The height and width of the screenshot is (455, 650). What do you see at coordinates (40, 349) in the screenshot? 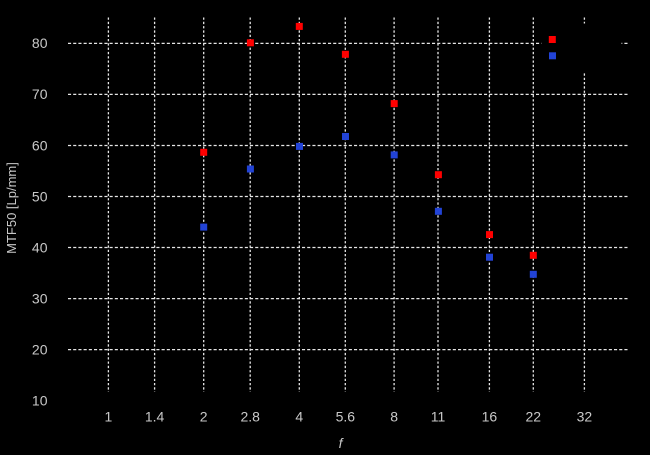
I see `svg-text: 20` at bounding box center [40, 349].